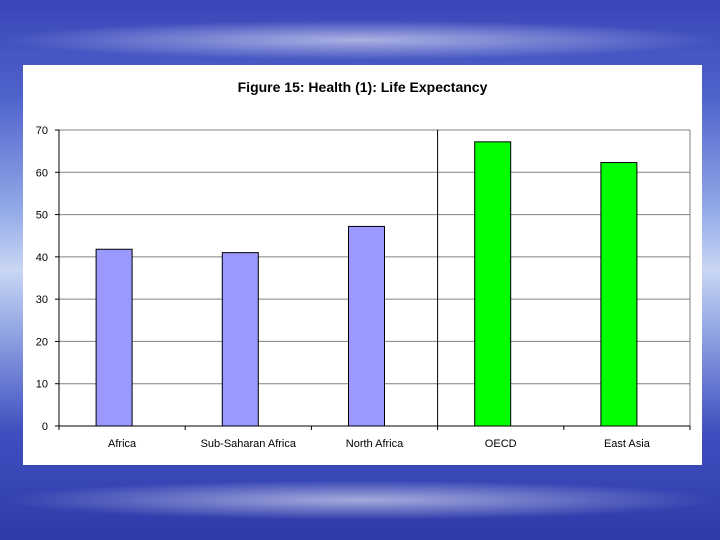 The height and width of the screenshot is (540, 720). I want to click on y-tick-label: 10, so click(42, 385).